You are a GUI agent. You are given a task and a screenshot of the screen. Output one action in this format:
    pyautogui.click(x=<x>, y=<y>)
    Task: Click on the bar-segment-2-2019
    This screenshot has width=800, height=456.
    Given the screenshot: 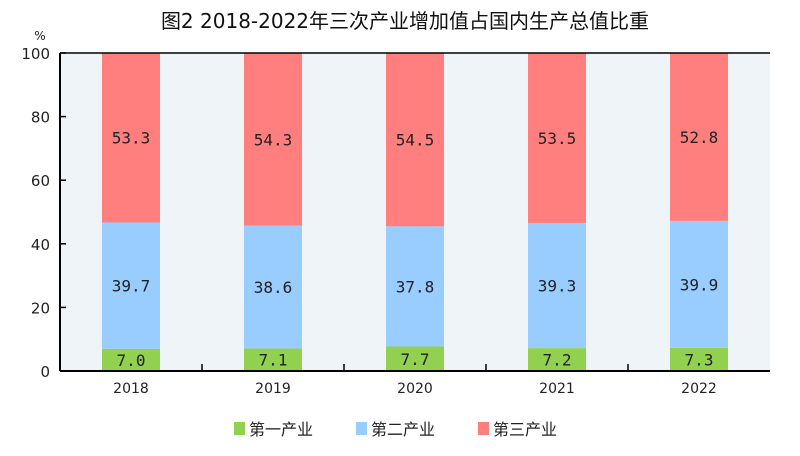 What is the action you would take?
    pyautogui.click(x=273, y=287)
    